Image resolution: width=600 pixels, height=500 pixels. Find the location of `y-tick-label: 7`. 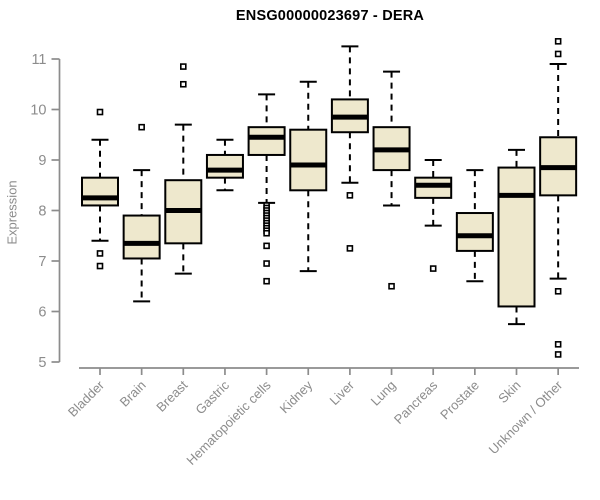

y-tick-label: 7 is located at coordinates (42, 262).